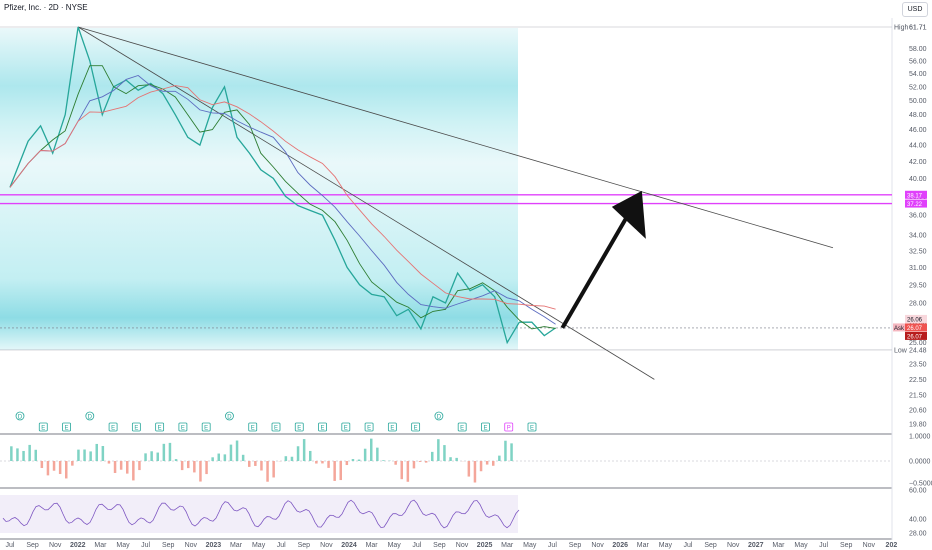 This screenshot has width=932, height=550. I want to click on time-tick-label: 2025, so click(485, 545).